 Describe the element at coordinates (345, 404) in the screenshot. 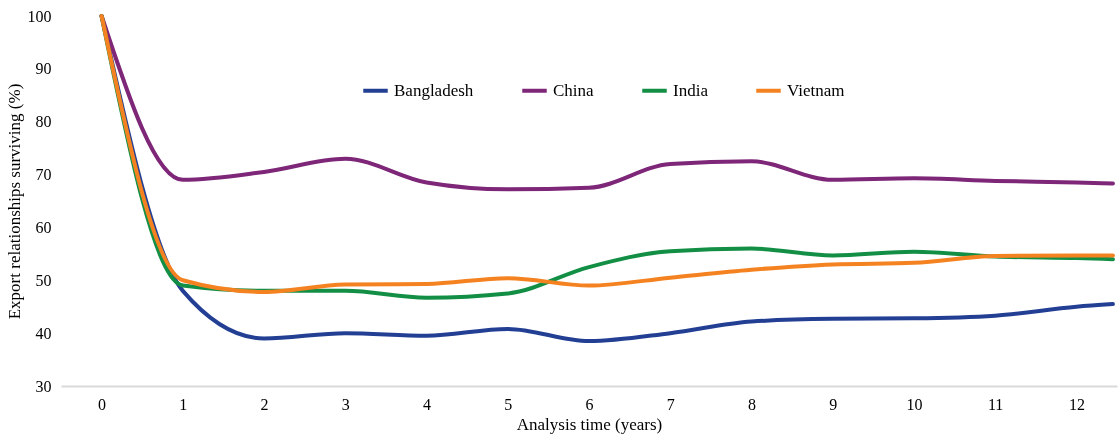

I see `x-tick-label: 3` at that location.